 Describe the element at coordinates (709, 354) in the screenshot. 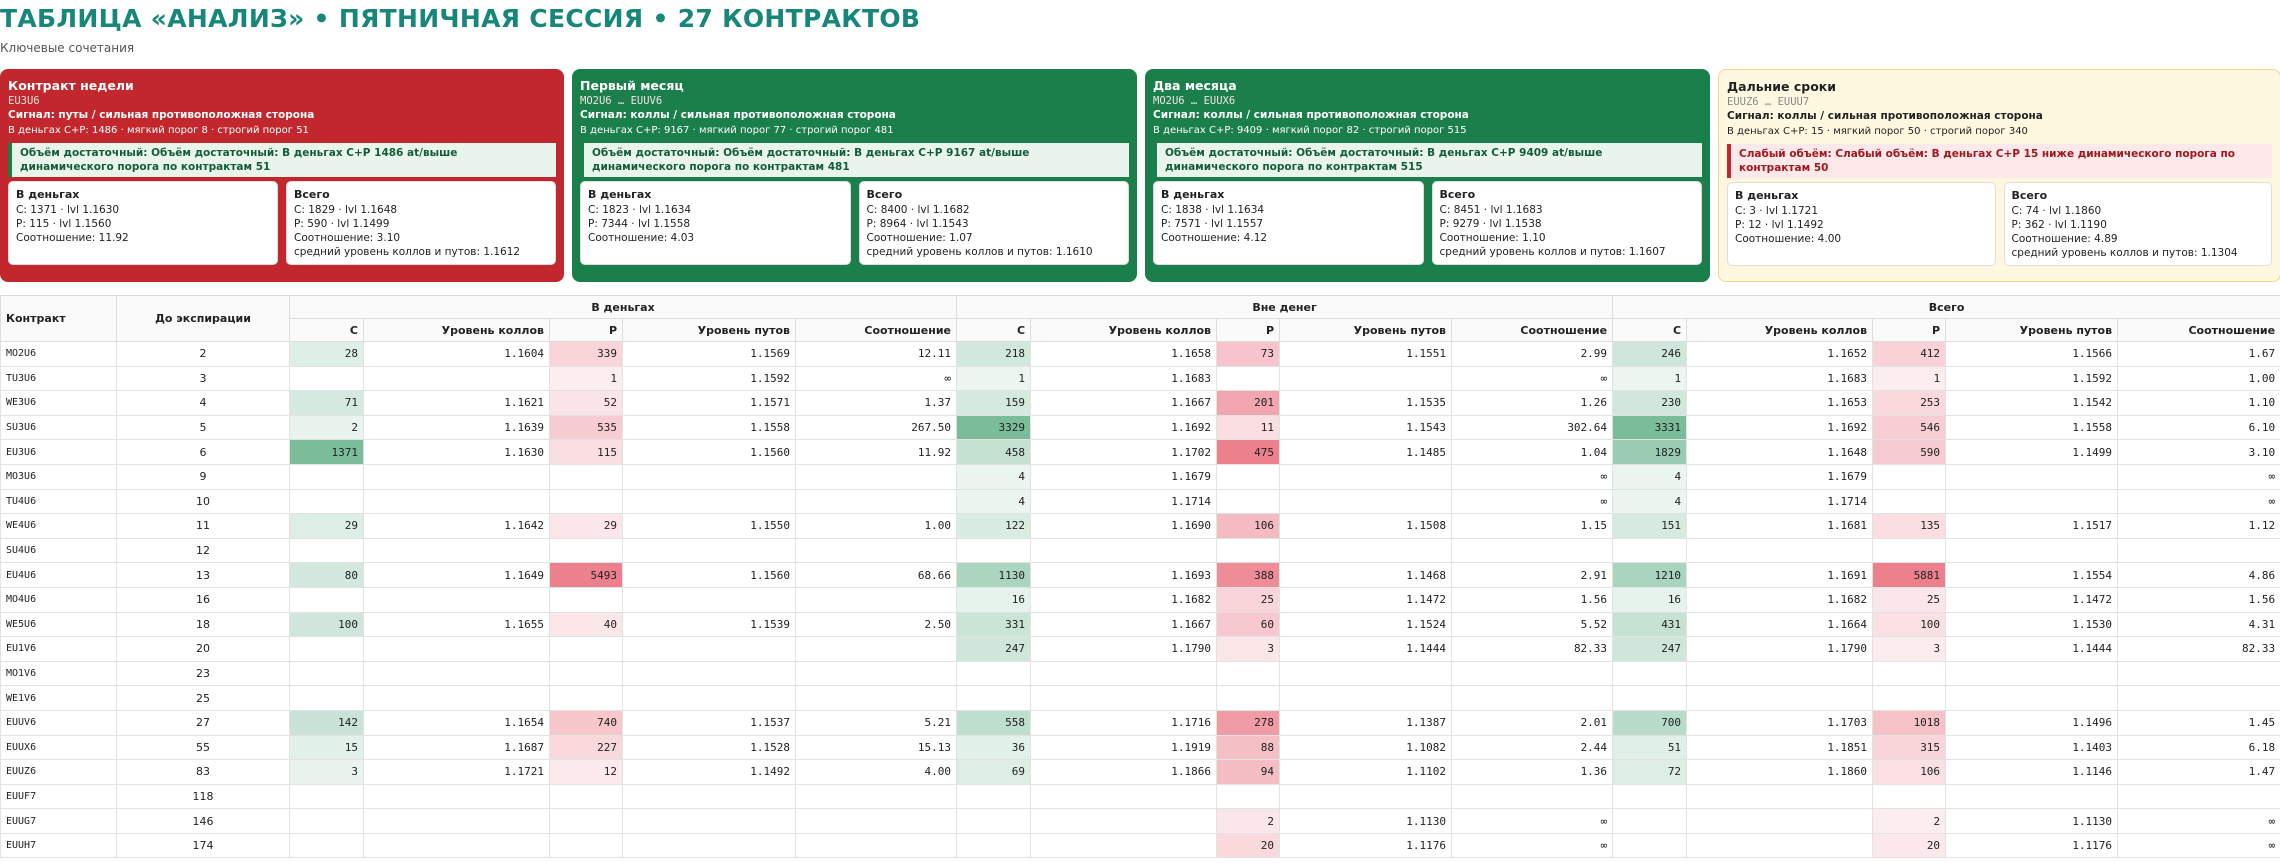

I see `value-cell: 1.1569` at that location.